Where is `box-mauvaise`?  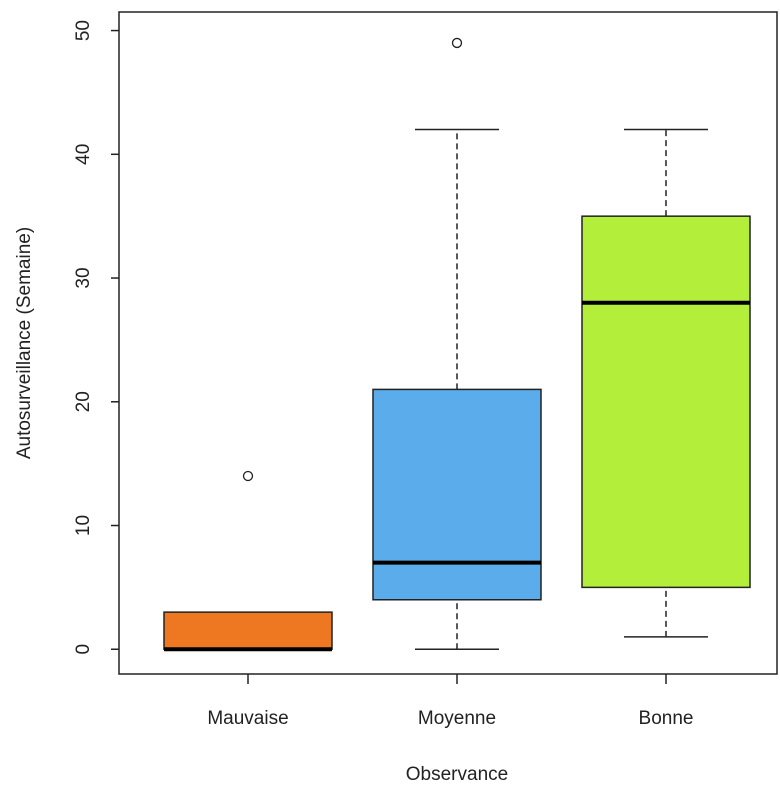
box-mauvaise is located at coordinates (248, 561).